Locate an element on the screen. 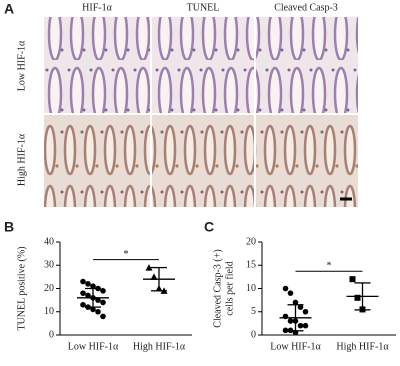  column-header: HIF-1α is located at coordinates (97, 7).